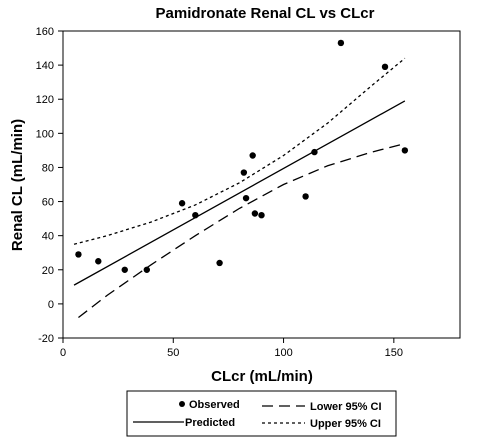 This screenshot has height=446, width=480. What do you see at coordinates (173, 353) in the screenshot?
I see `x-tick-label: 50` at bounding box center [173, 353].